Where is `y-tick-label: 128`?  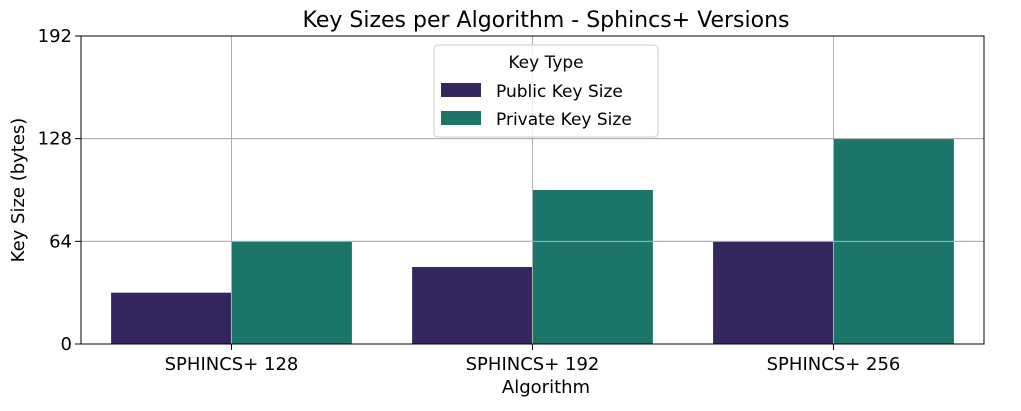 y-tick-label: 128 is located at coordinates (55, 139).